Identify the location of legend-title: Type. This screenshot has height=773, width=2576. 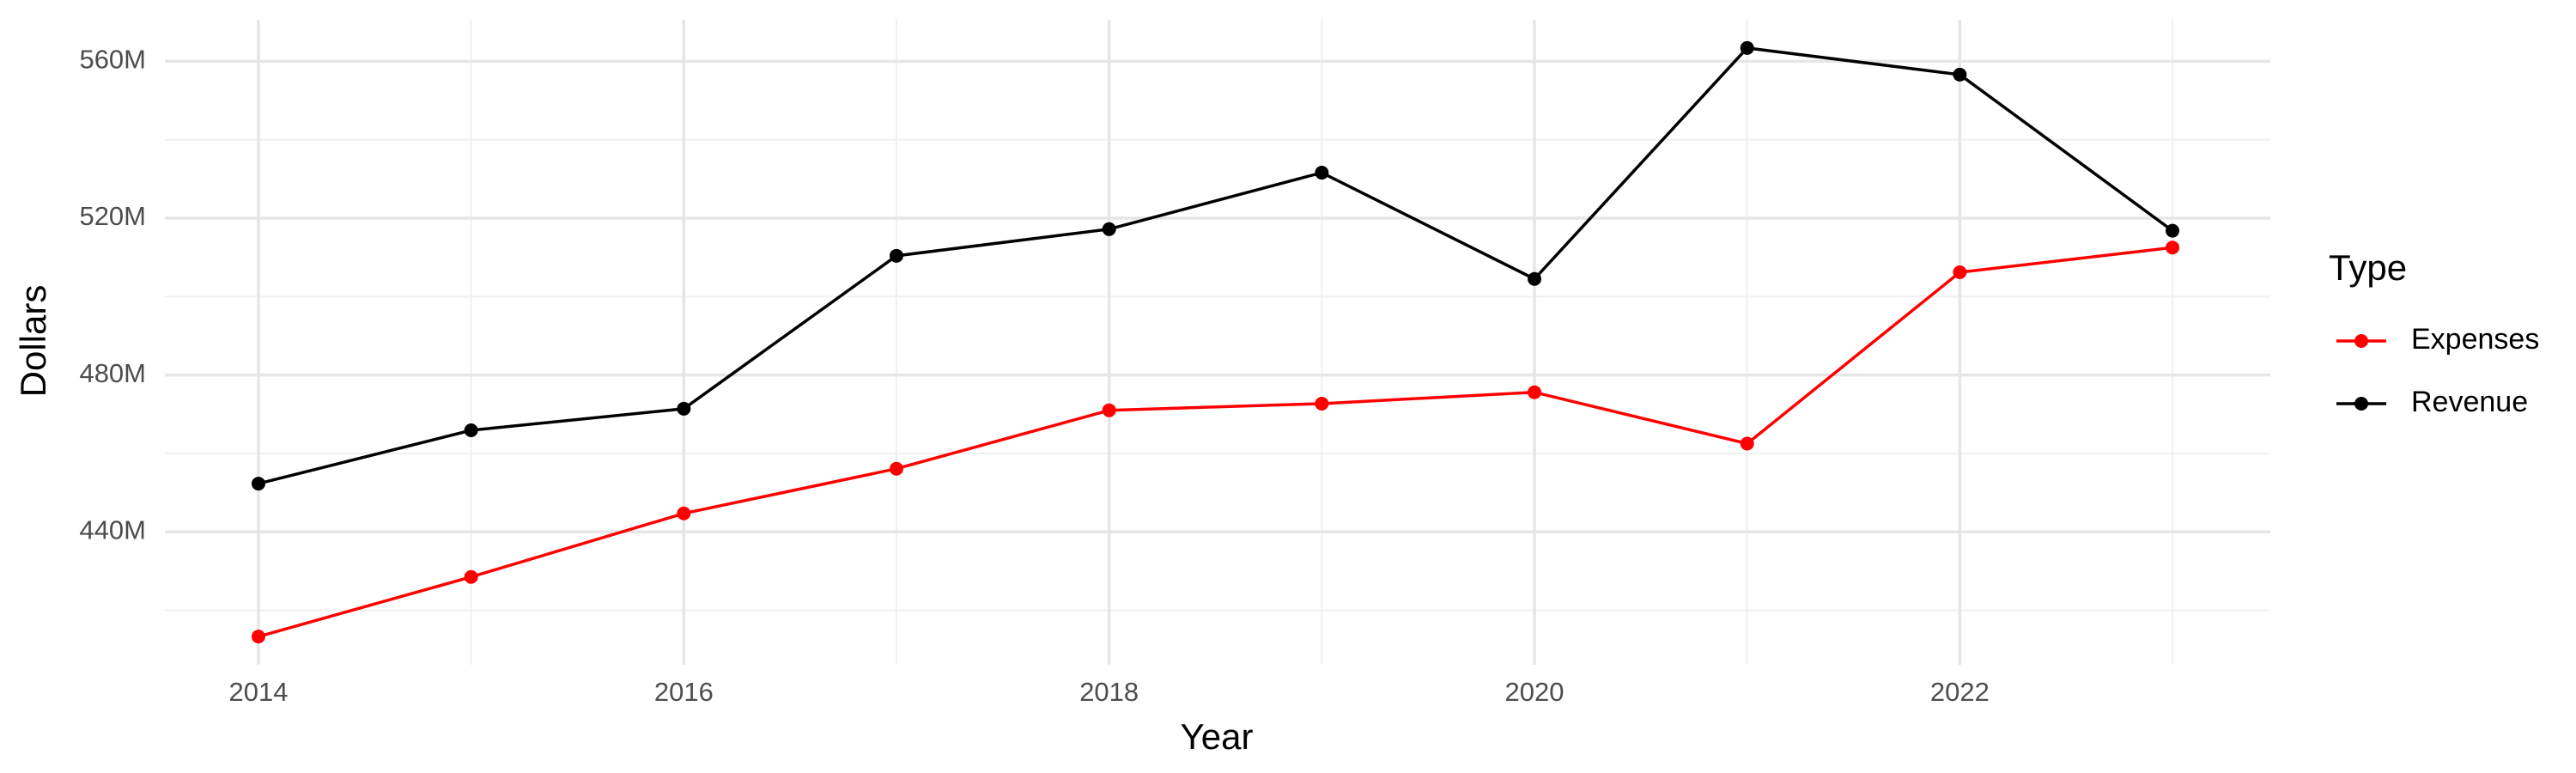
(2368, 267).